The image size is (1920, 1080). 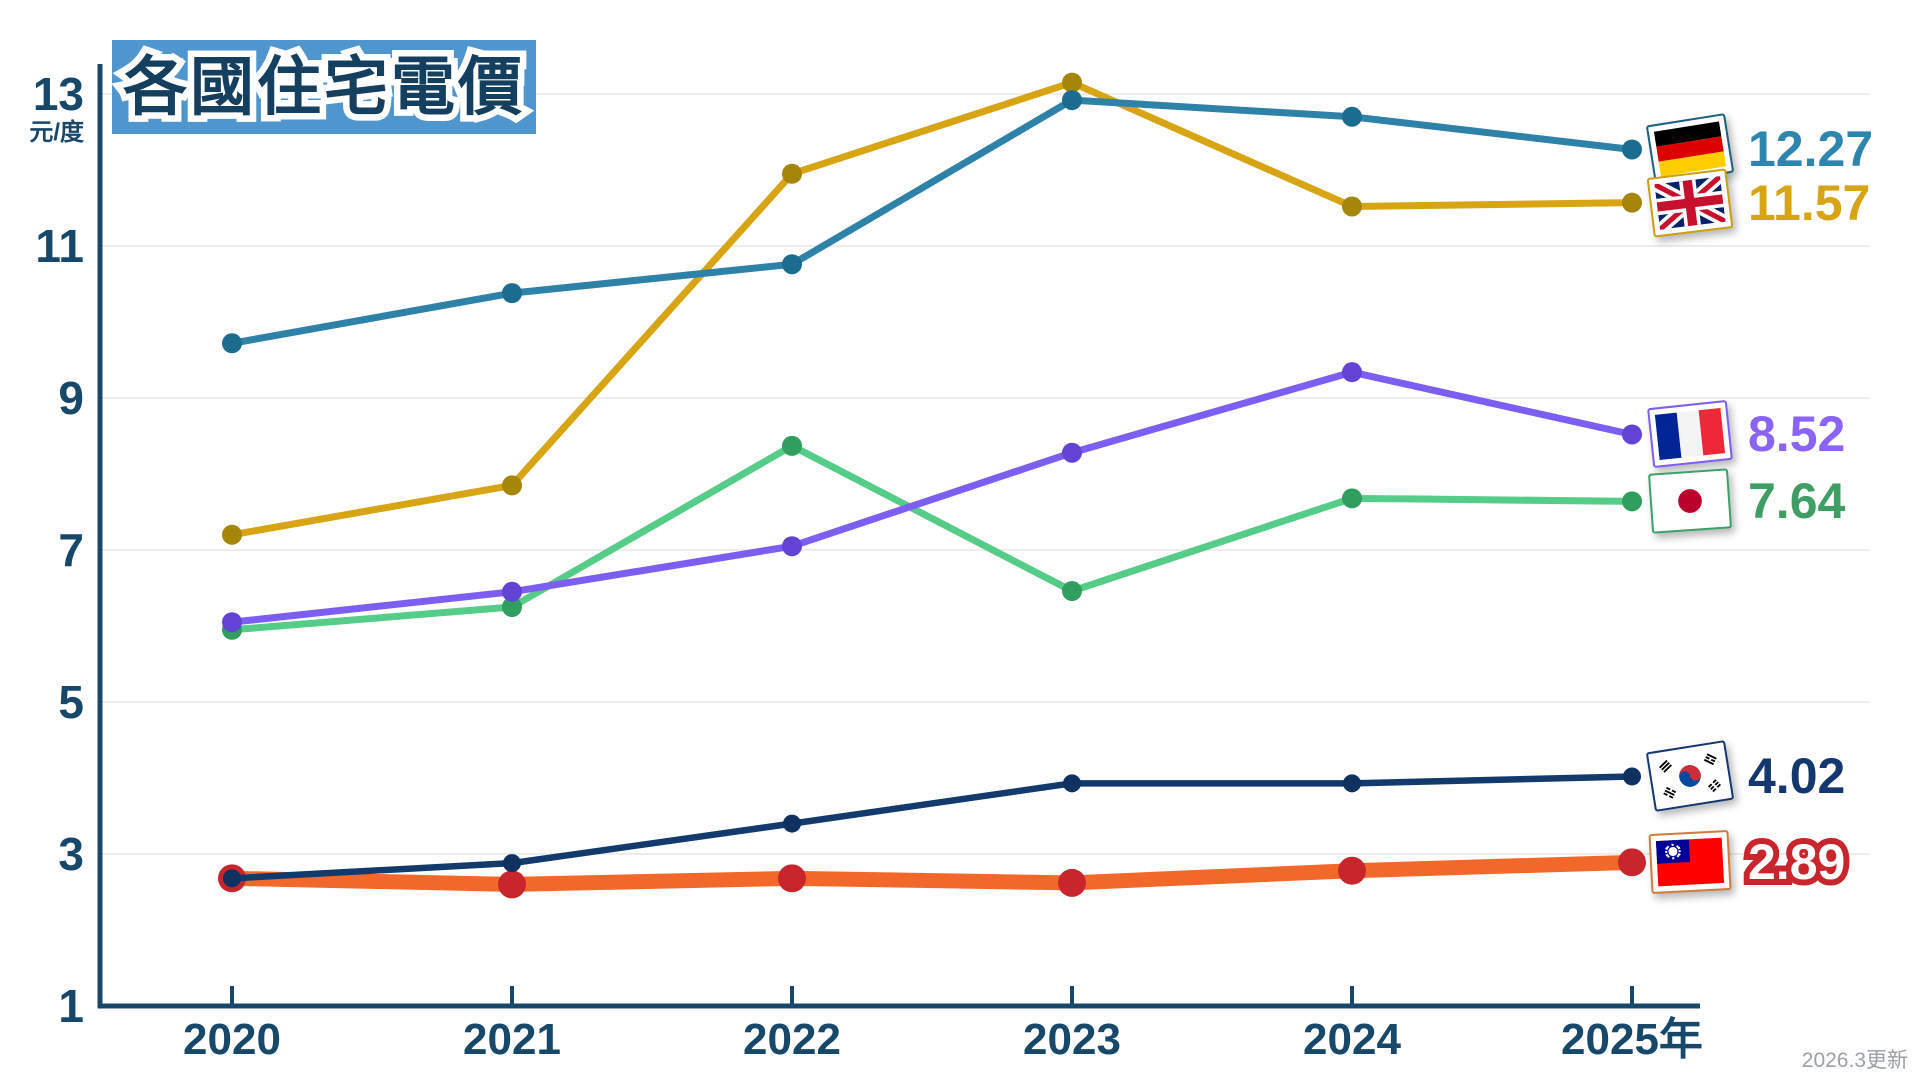 I want to click on series-japan, so click(x=932, y=537).